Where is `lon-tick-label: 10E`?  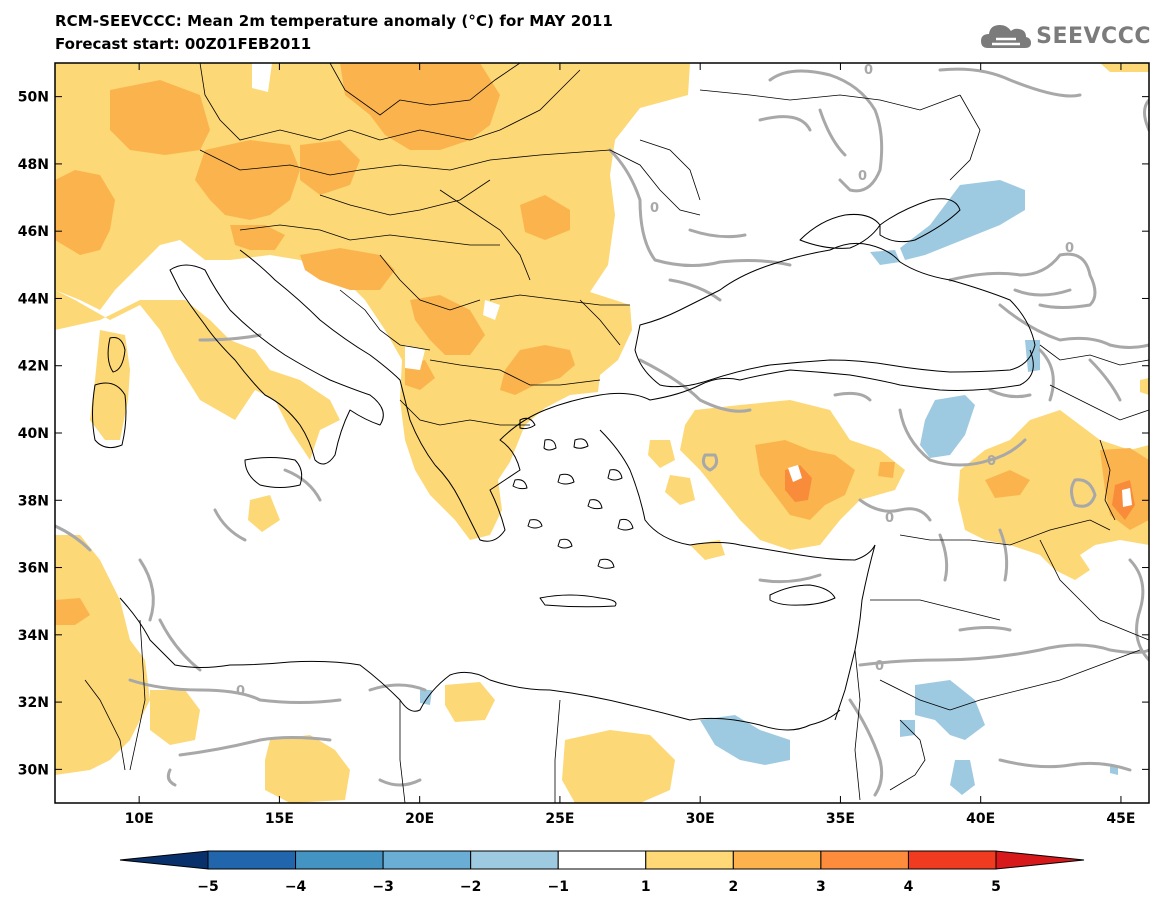
lon-tick-label: 10E is located at coordinates (139, 819).